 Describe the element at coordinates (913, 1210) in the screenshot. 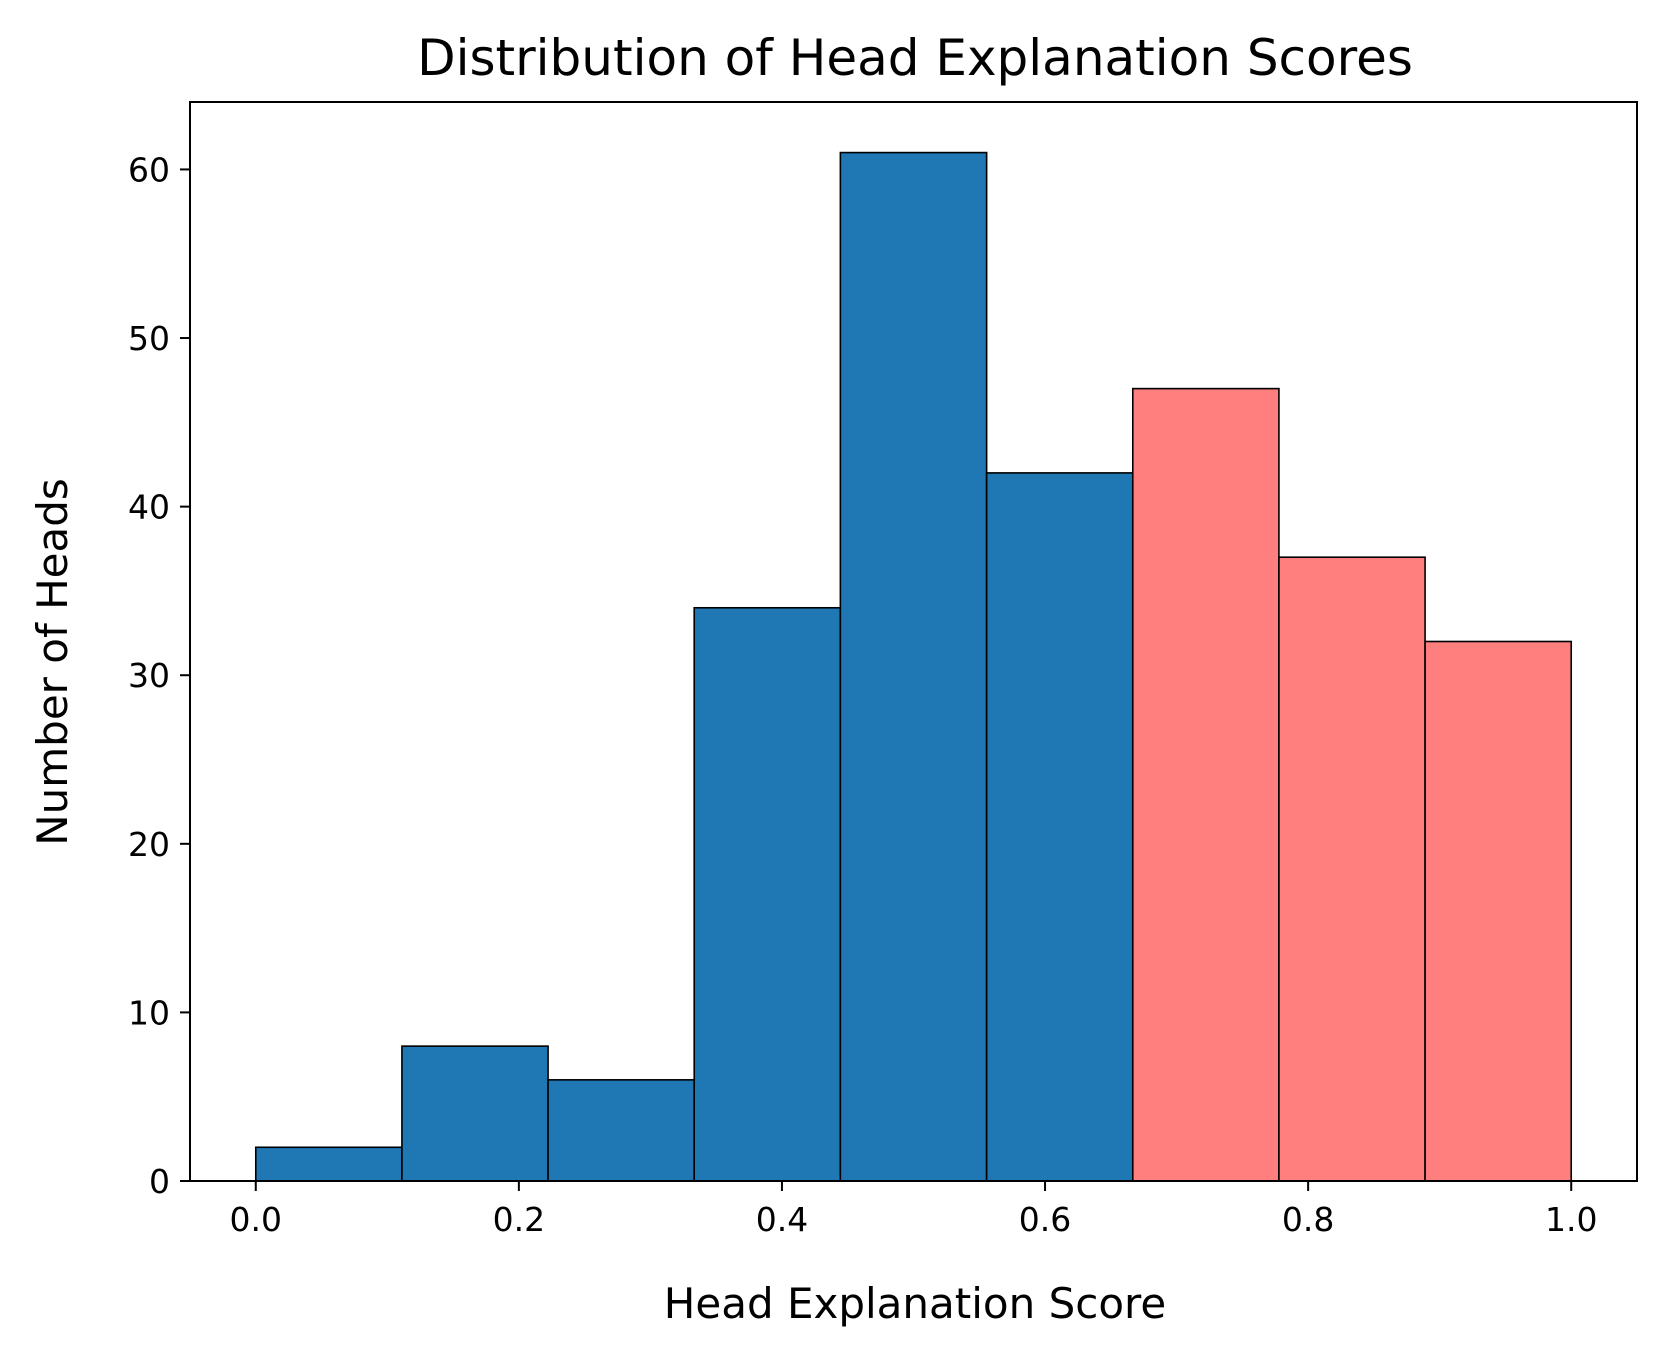

I see `x-axis-ticks: 0.0 0.2 0.4 0.6 0.8 1.0` at that location.